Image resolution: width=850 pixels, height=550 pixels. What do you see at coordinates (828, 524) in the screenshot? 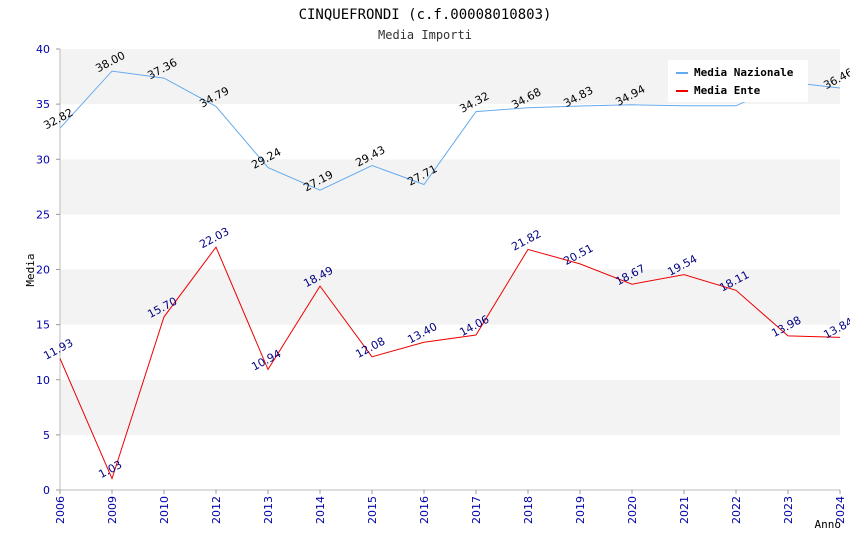
I see `x-axis-title: Anno` at bounding box center [828, 524].